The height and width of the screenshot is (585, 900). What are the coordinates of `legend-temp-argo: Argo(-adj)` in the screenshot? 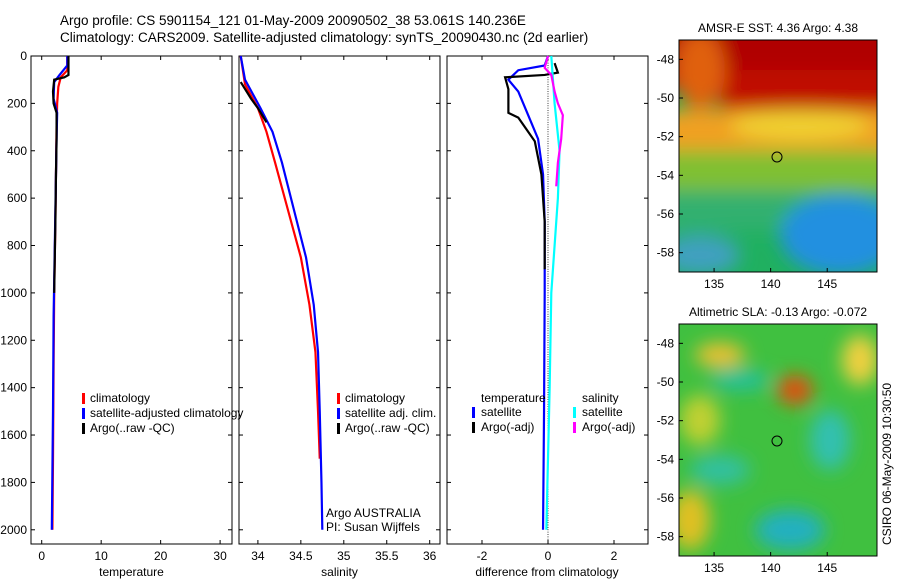 It's located at (507, 427).